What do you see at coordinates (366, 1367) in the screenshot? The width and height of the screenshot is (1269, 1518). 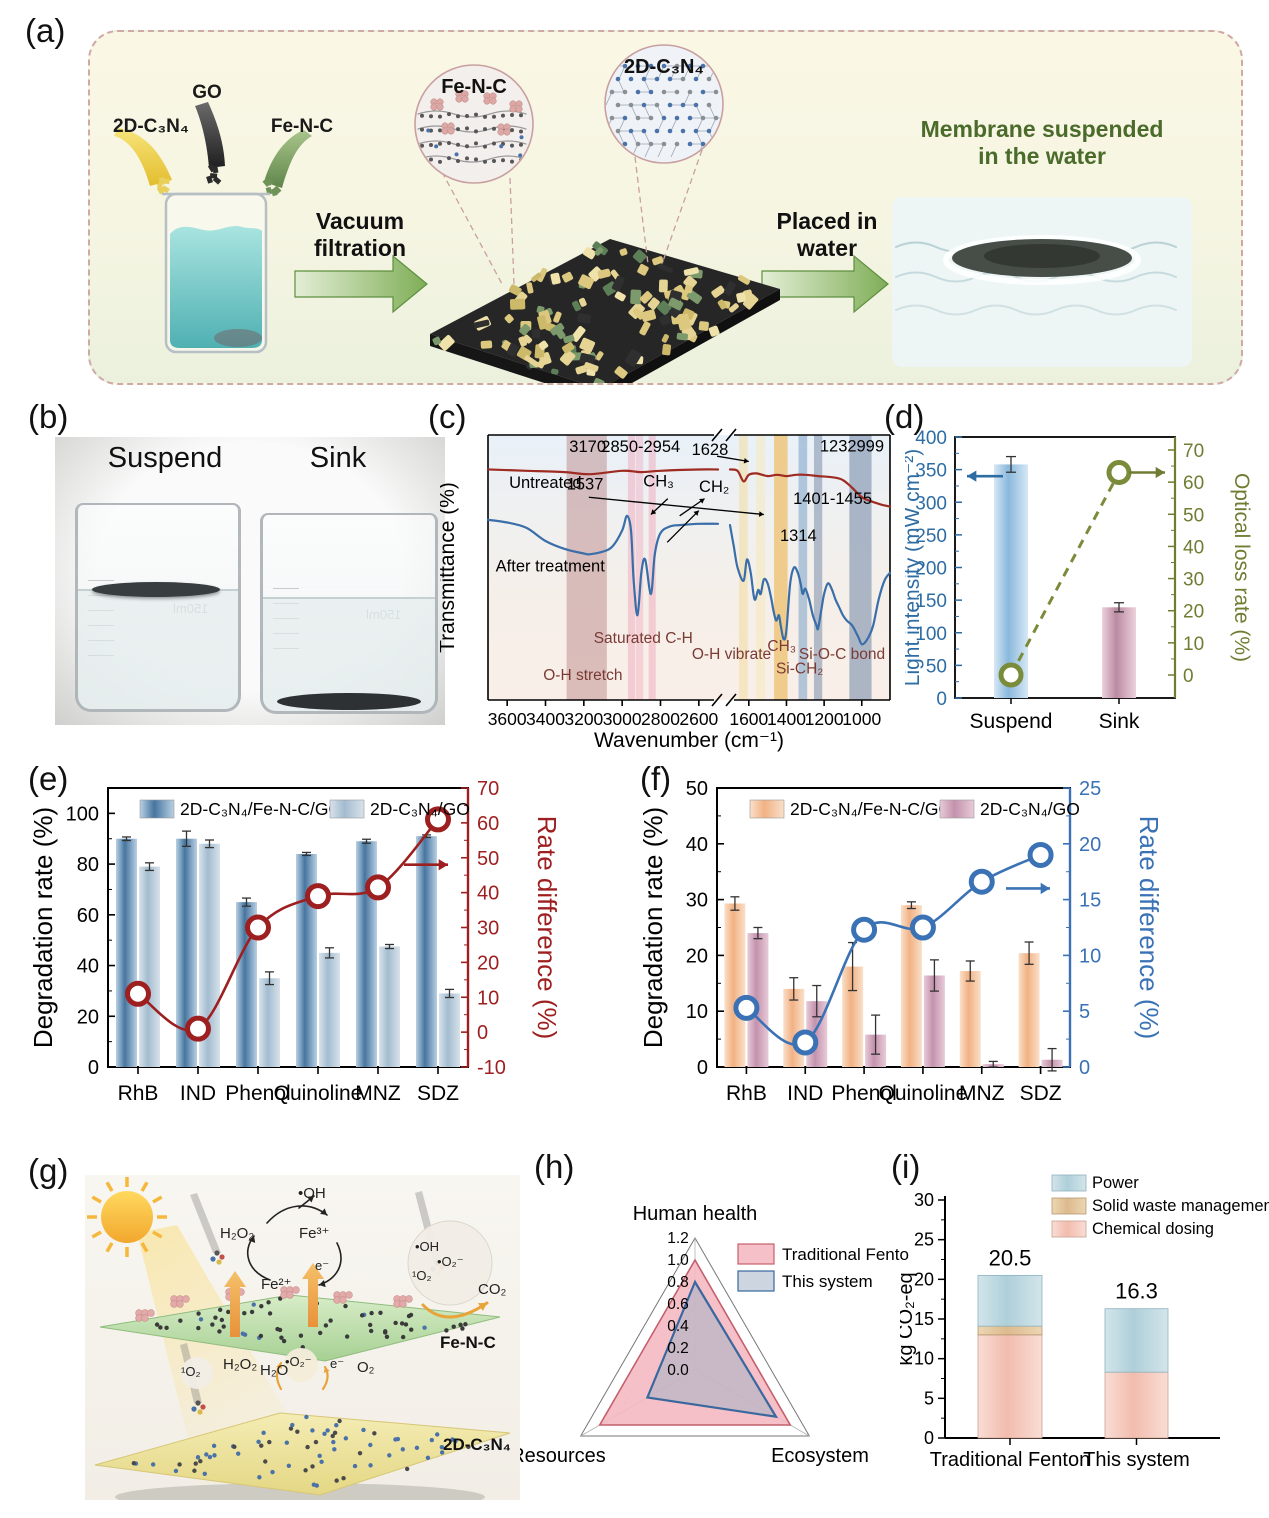 I see `label-o2: O₂` at bounding box center [366, 1367].